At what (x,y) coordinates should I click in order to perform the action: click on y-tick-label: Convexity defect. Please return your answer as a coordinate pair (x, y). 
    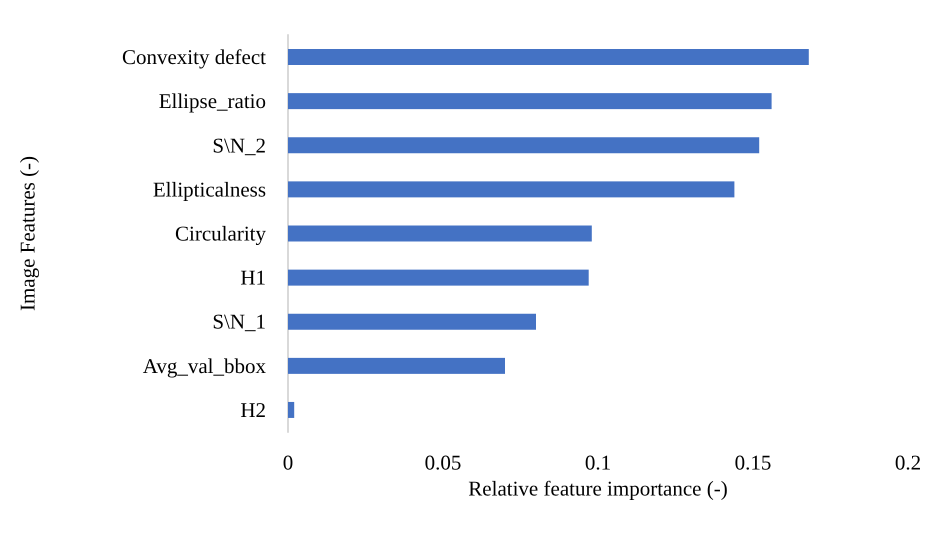
    Looking at the image, I should click on (194, 57).